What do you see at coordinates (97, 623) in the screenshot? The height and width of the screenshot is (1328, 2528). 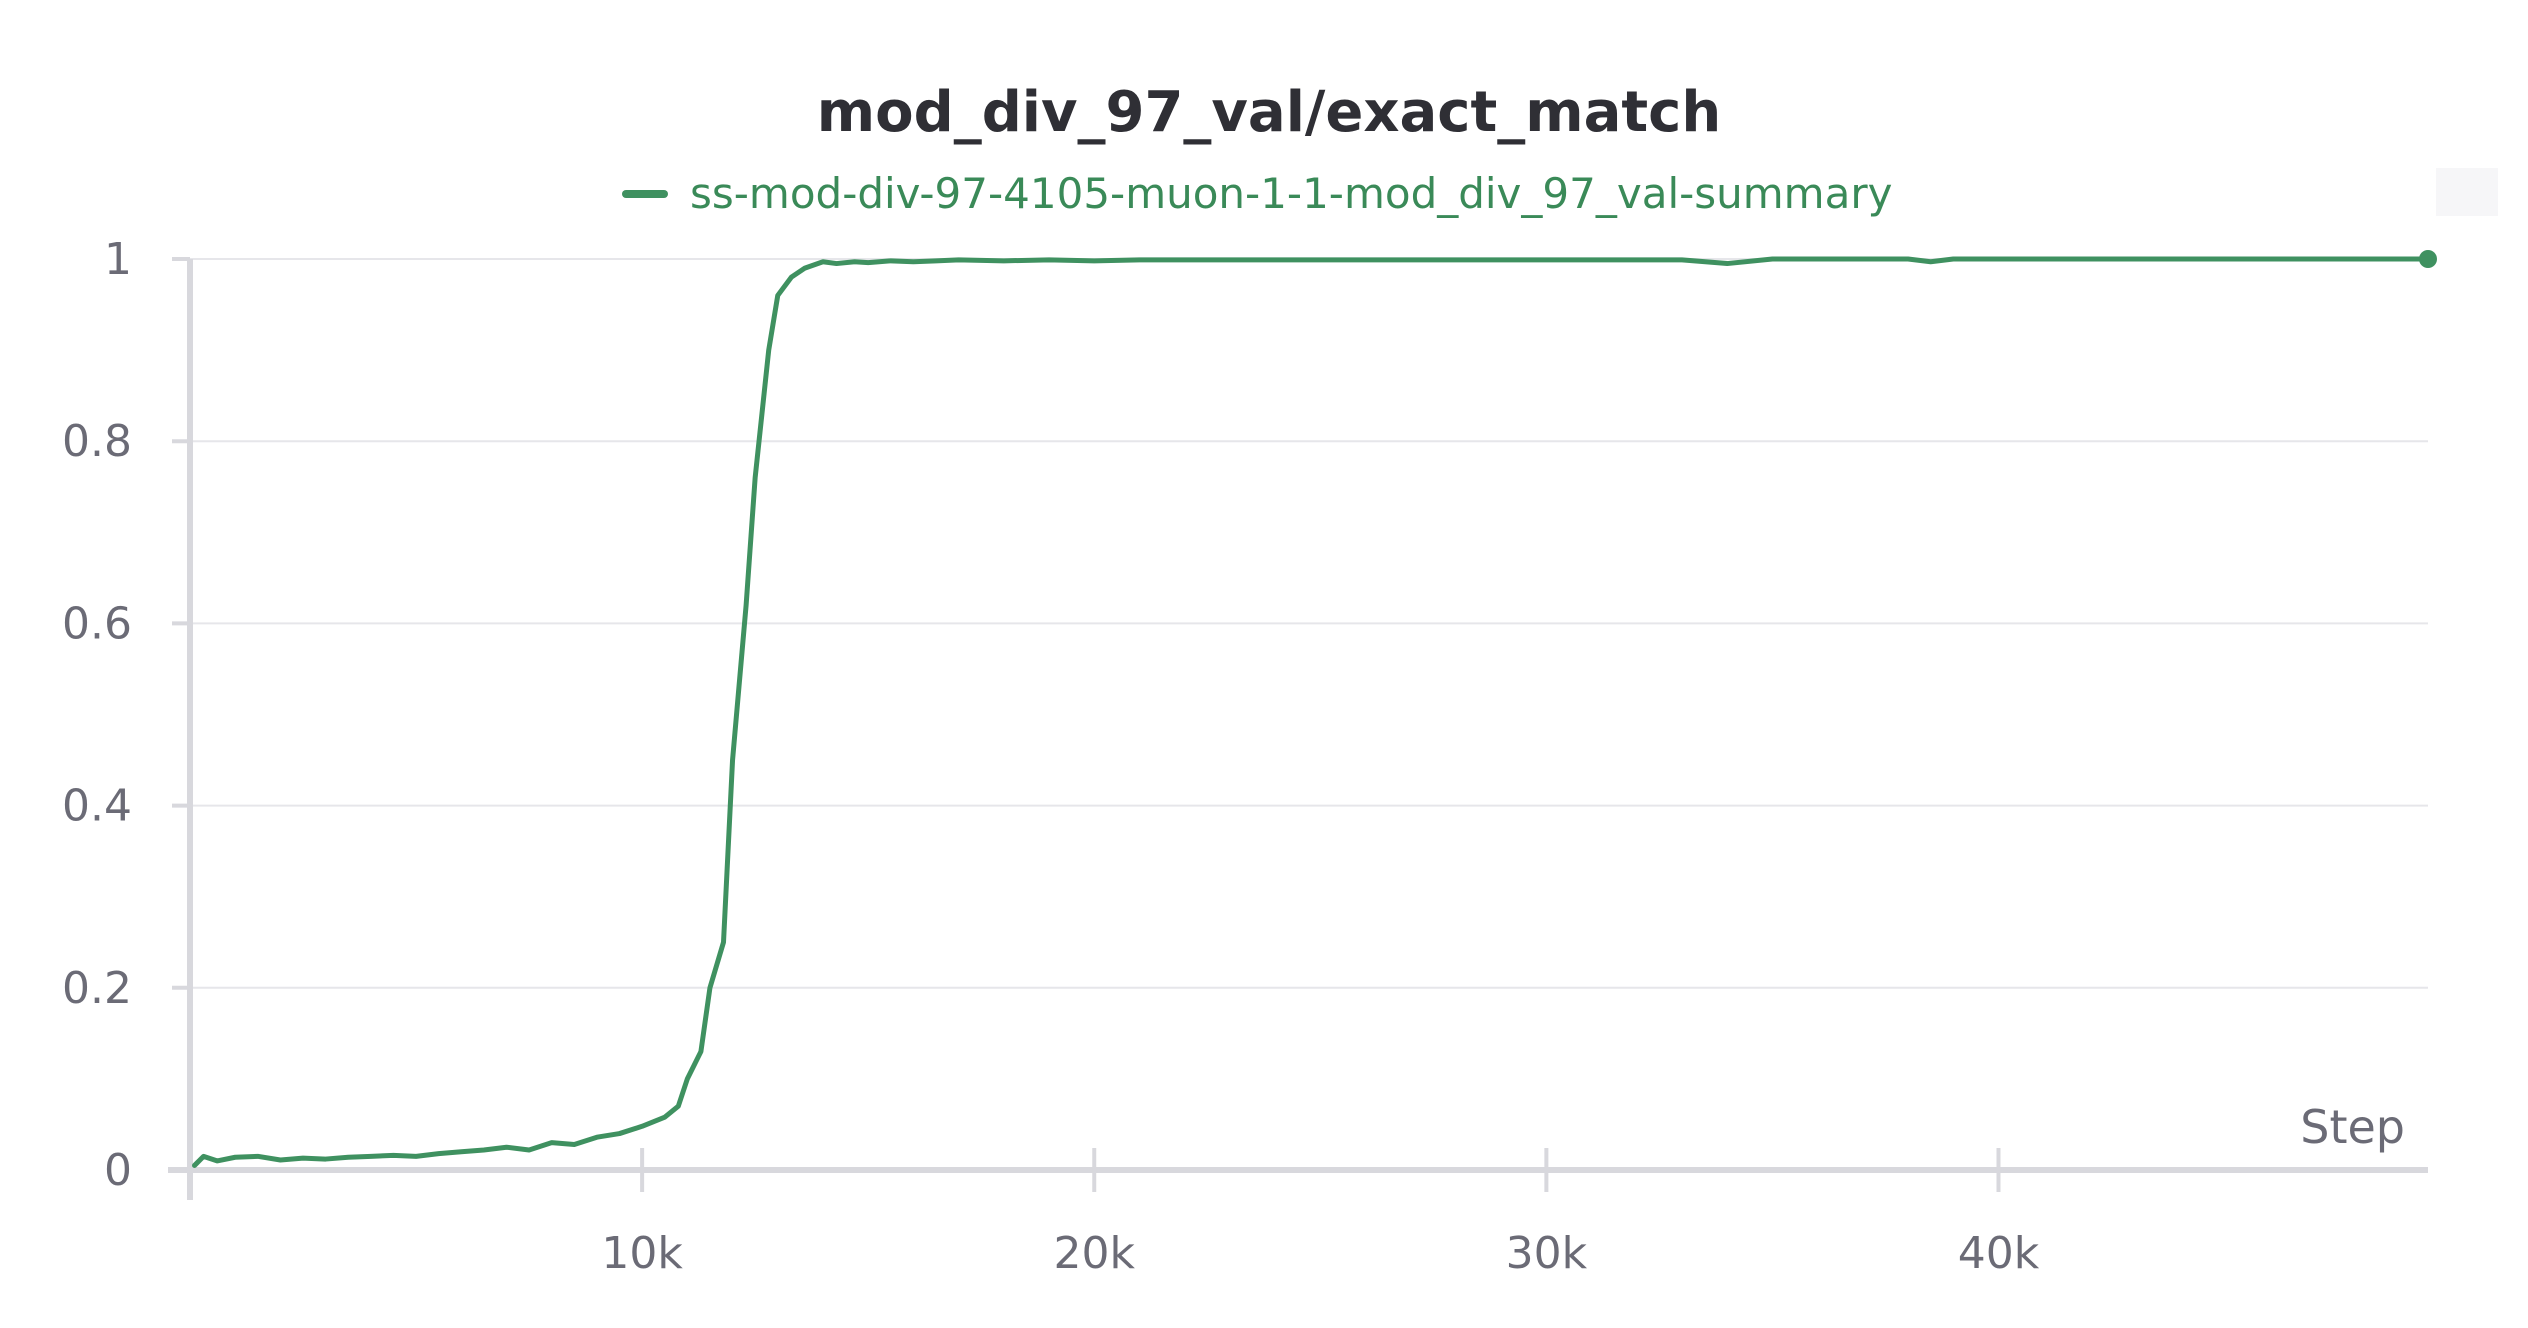 I see `y-tick-label: 0.6` at bounding box center [97, 623].